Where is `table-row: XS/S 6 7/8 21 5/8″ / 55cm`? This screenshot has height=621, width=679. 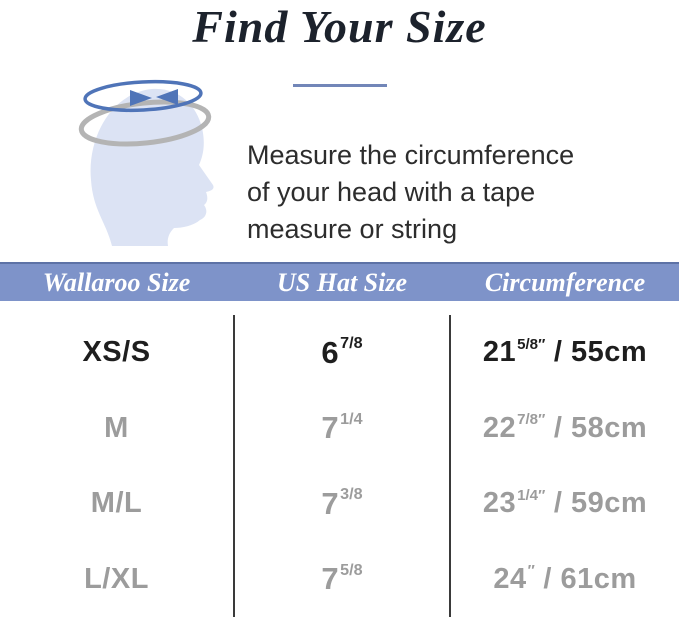 table-row: XS/S 6 7/8 21 5/8″ / 55cm is located at coordinates (339, 353).